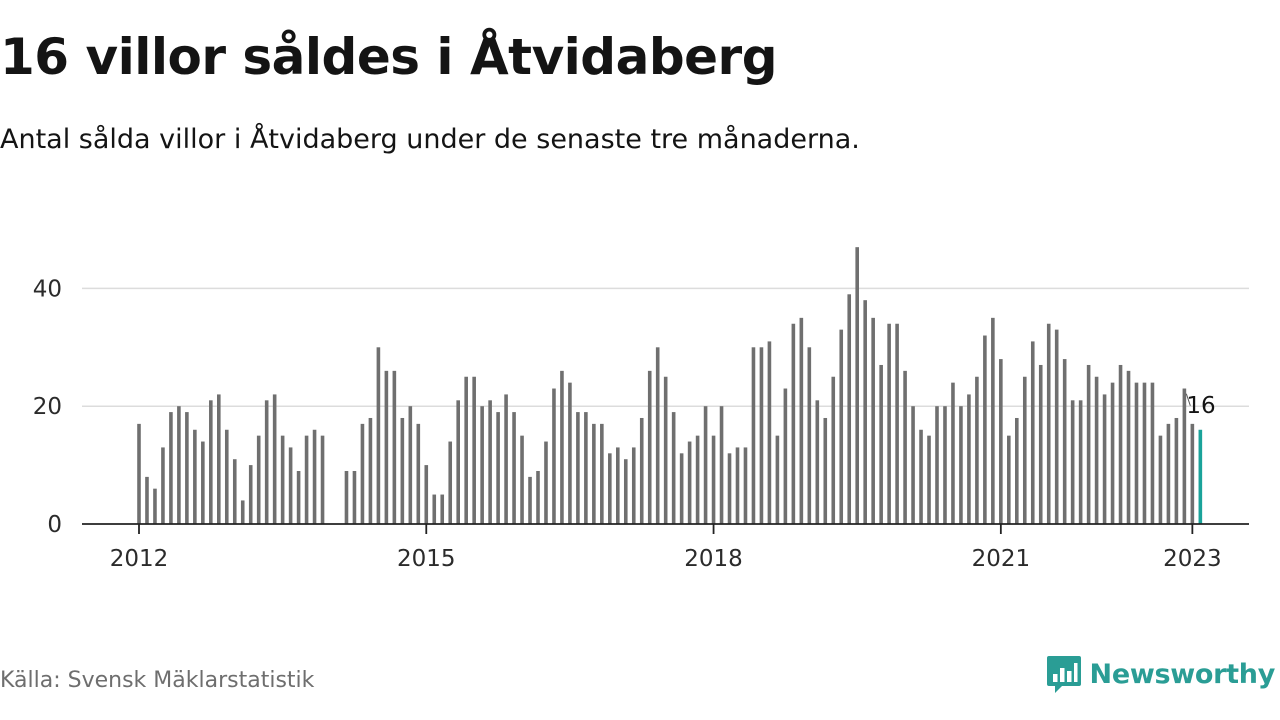 This screenshot has width=1280, height=720. I want to click on data-label-leader, so click(1188, 399).